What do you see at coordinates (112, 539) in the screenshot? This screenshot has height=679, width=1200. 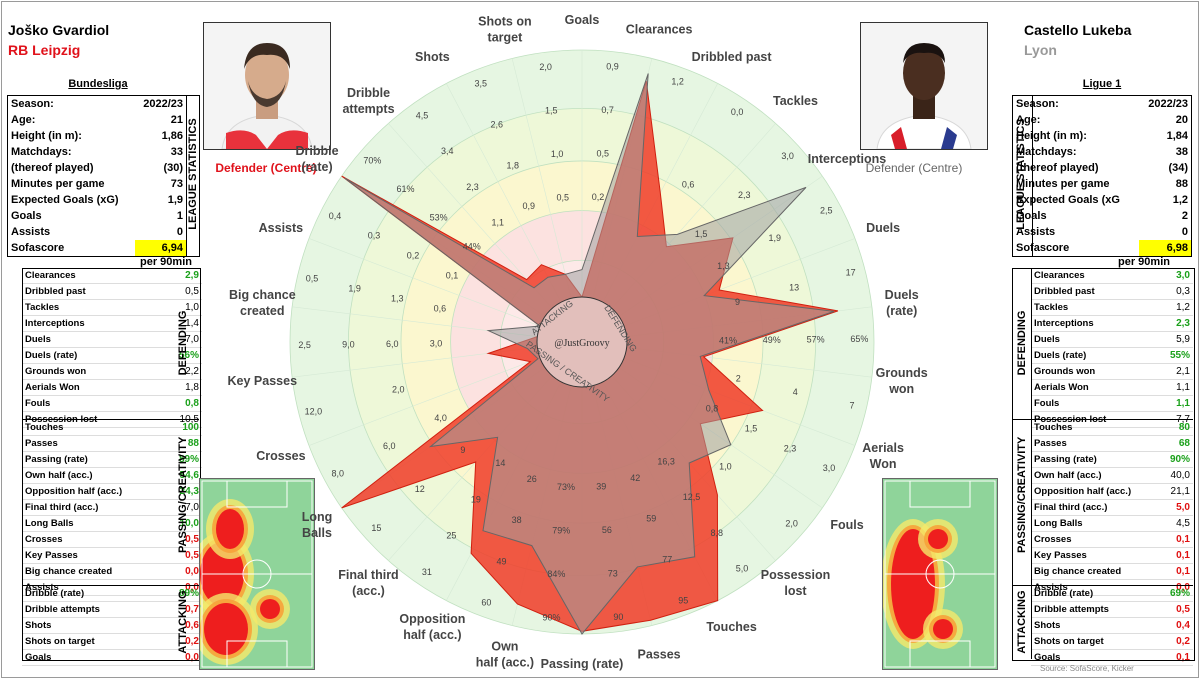 I see `metric-row: Crosses 0,5` at bounding box center [112, 539].